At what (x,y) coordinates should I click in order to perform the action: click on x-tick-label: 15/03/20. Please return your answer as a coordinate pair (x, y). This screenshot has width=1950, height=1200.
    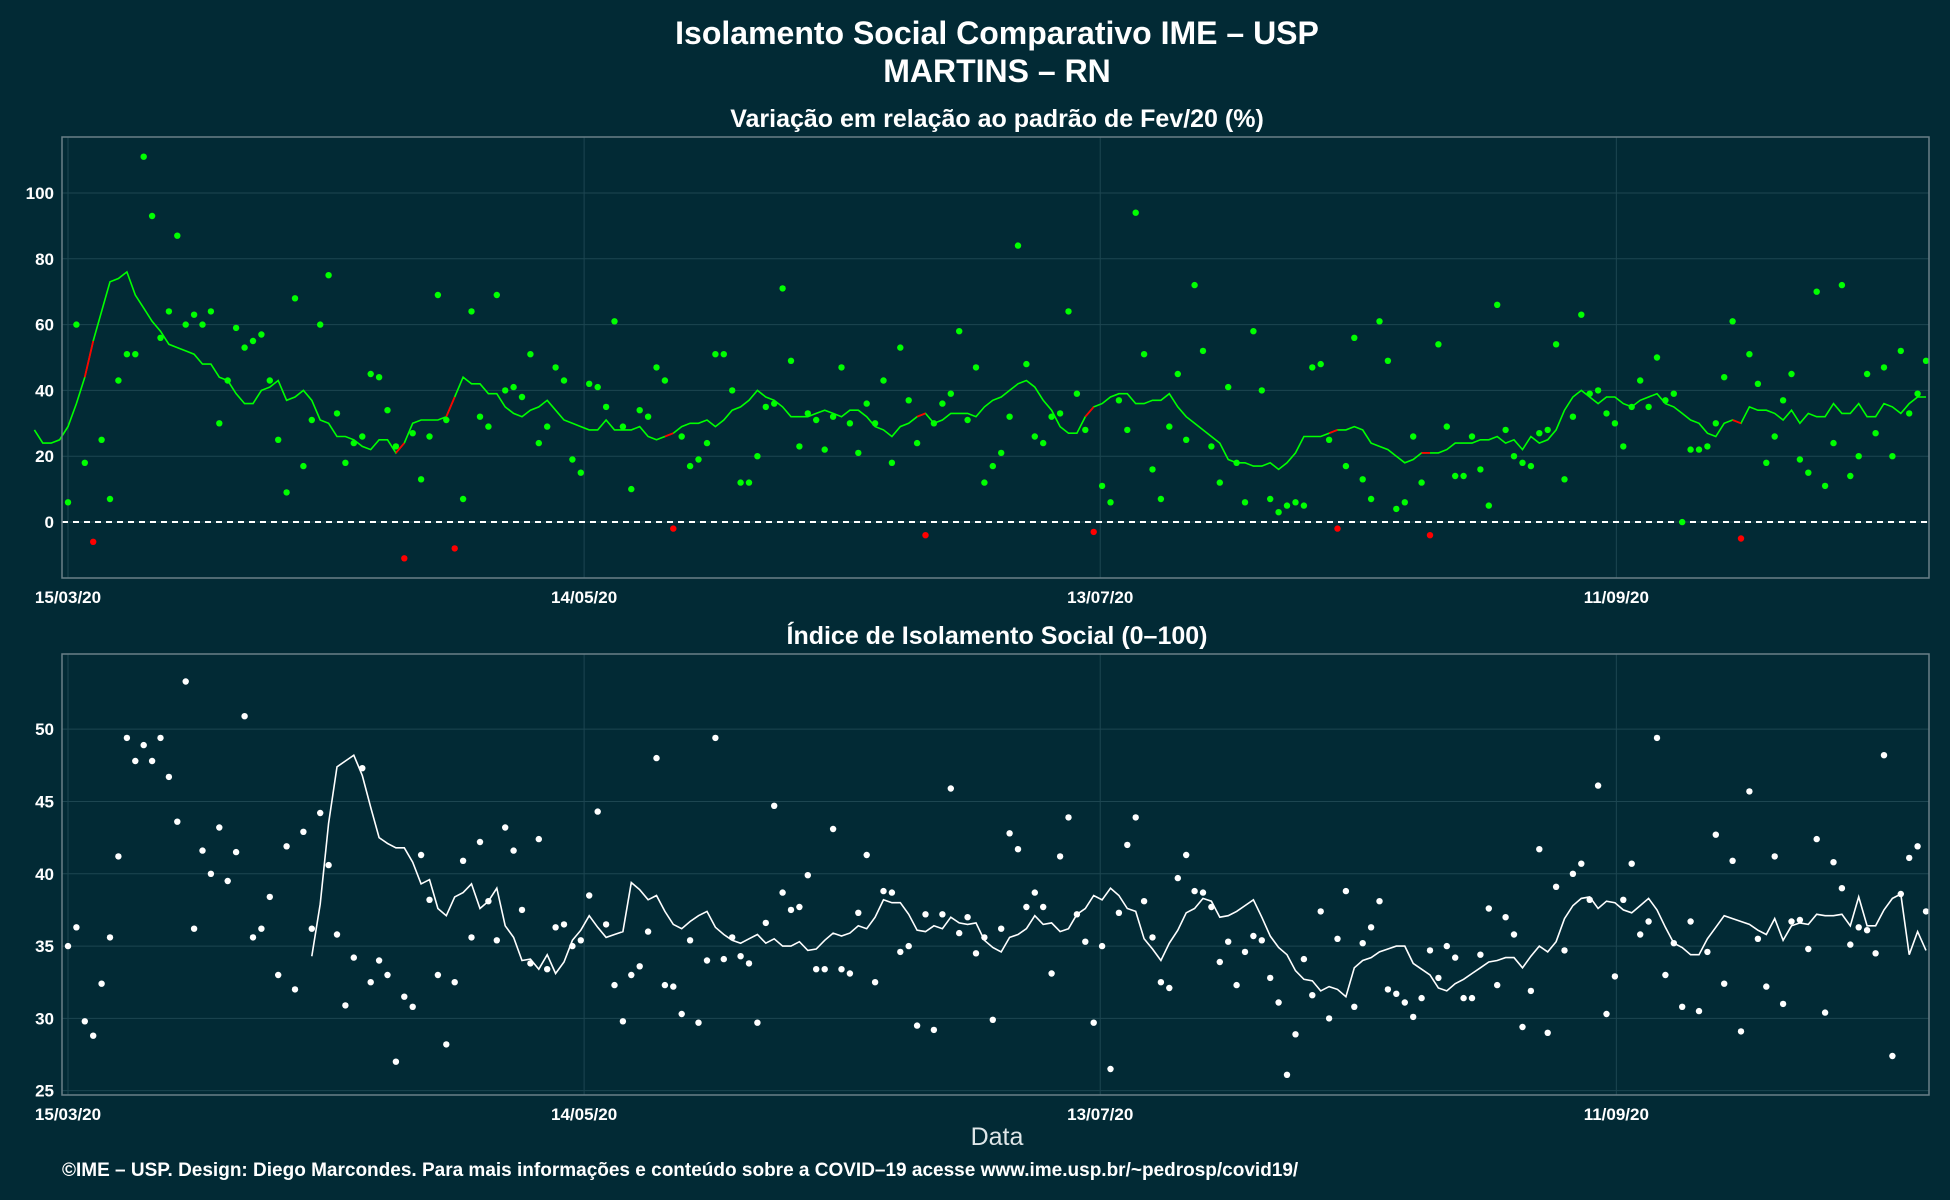
    Looking at the image, I should click on (68, 1114).